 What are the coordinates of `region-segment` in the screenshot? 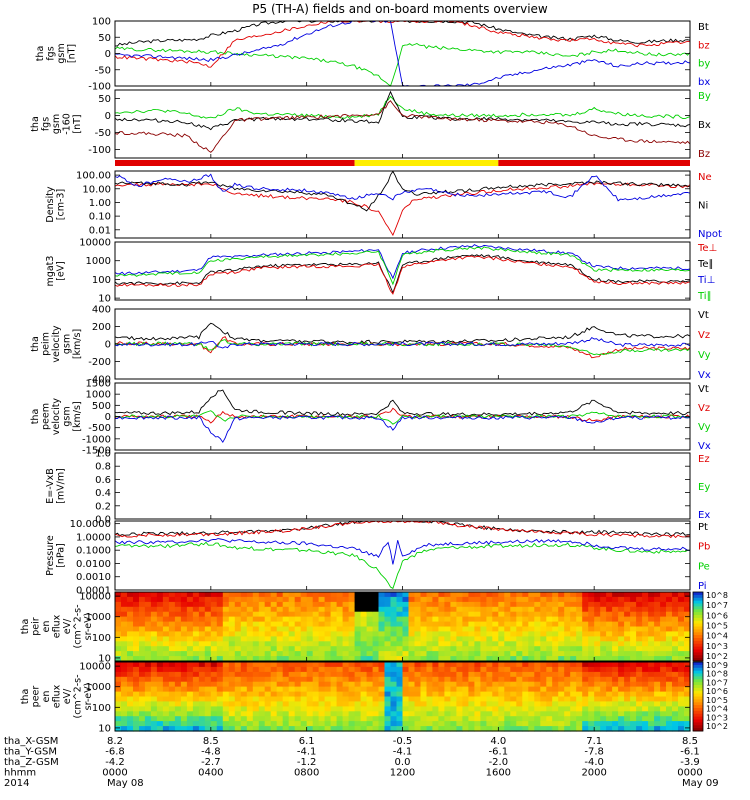 It's located at (235, 163).